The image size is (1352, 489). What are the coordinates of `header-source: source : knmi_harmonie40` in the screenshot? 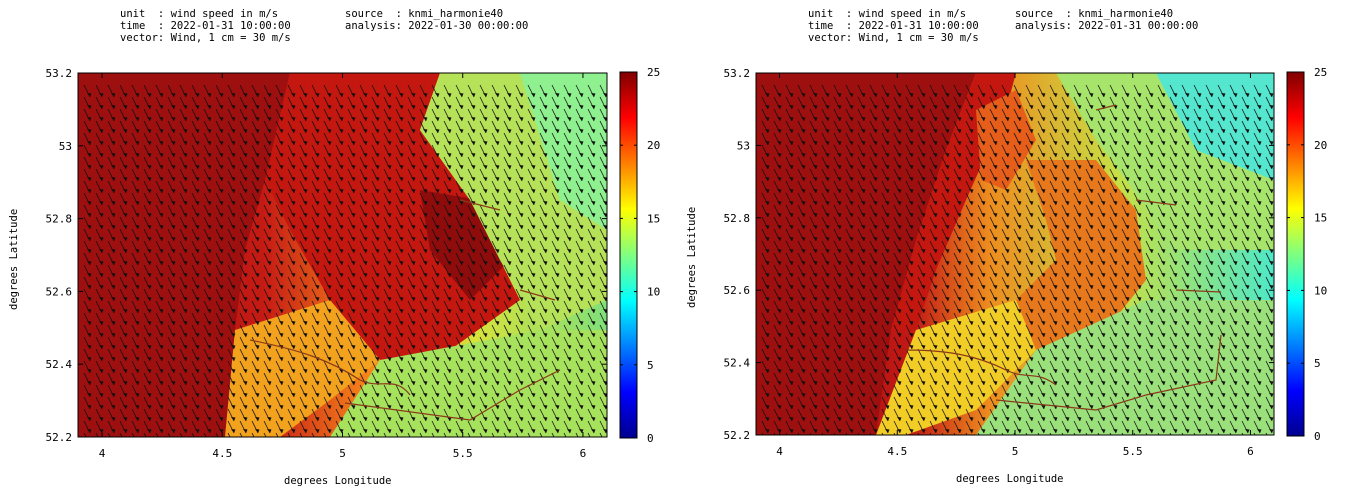 It's located at (1094, 14).